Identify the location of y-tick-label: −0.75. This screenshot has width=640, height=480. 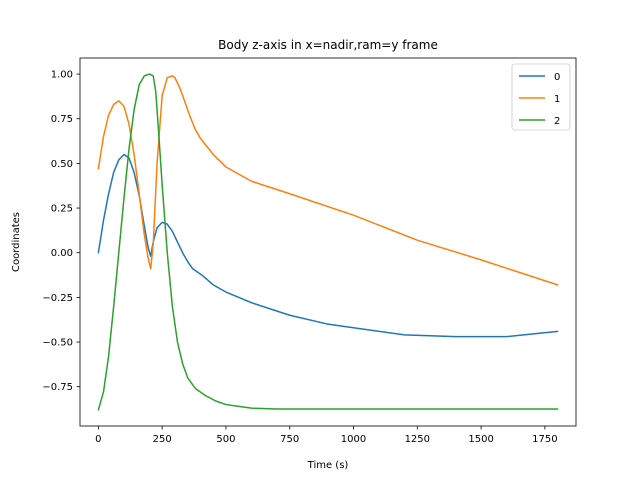
(57, 387).